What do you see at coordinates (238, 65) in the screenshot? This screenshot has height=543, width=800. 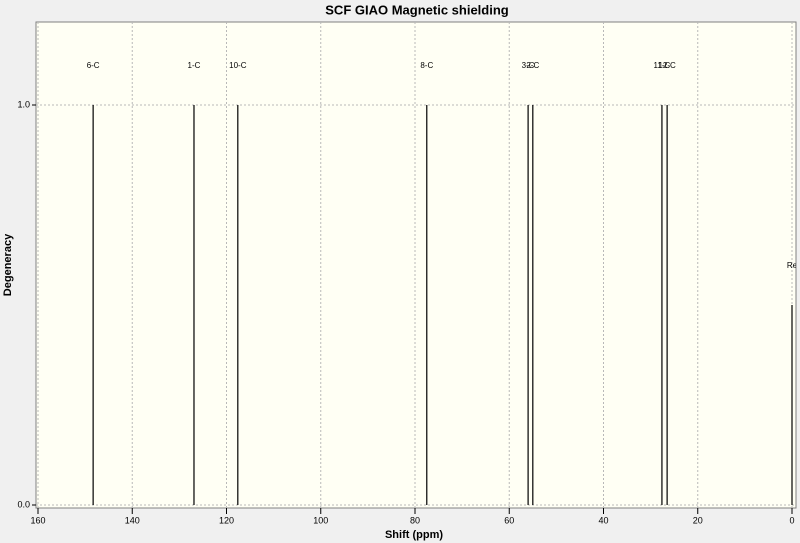 I see `peak-label: 10-C` at bounding box center [238, 65].